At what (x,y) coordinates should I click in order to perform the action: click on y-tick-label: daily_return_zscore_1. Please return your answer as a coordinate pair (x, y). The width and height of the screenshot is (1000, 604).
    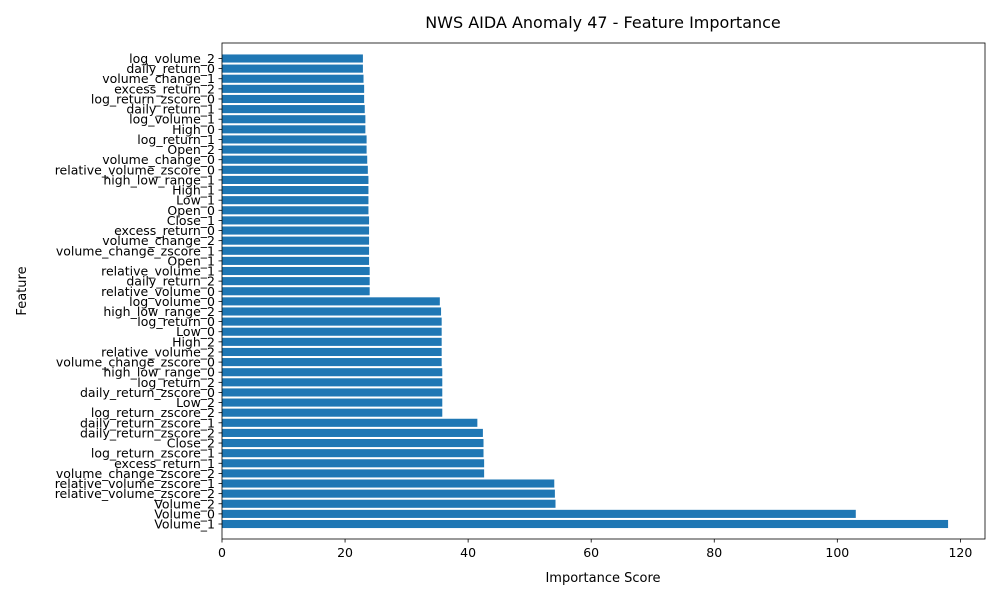
    Looking at the image, I should click on (147, 422).